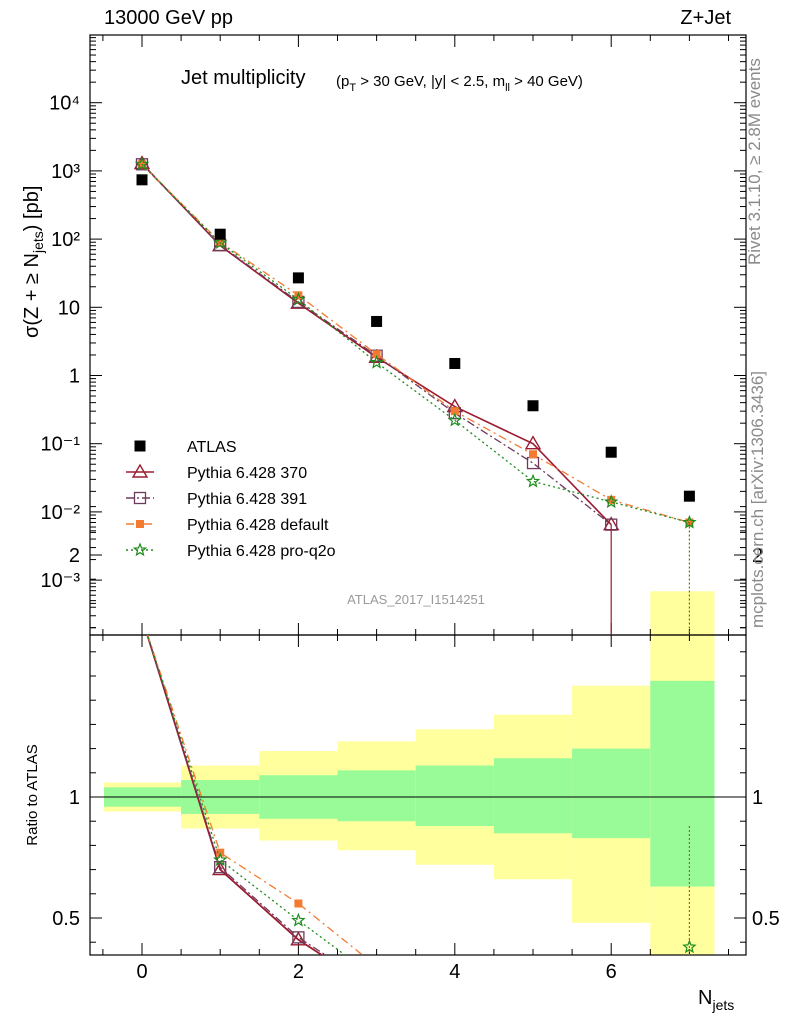 The height and width of the screenshot is (1024, 786). Describe the element at coordinates (64, 104) in the screenshot. I see `y-tick-label: 10⁴` at that location.